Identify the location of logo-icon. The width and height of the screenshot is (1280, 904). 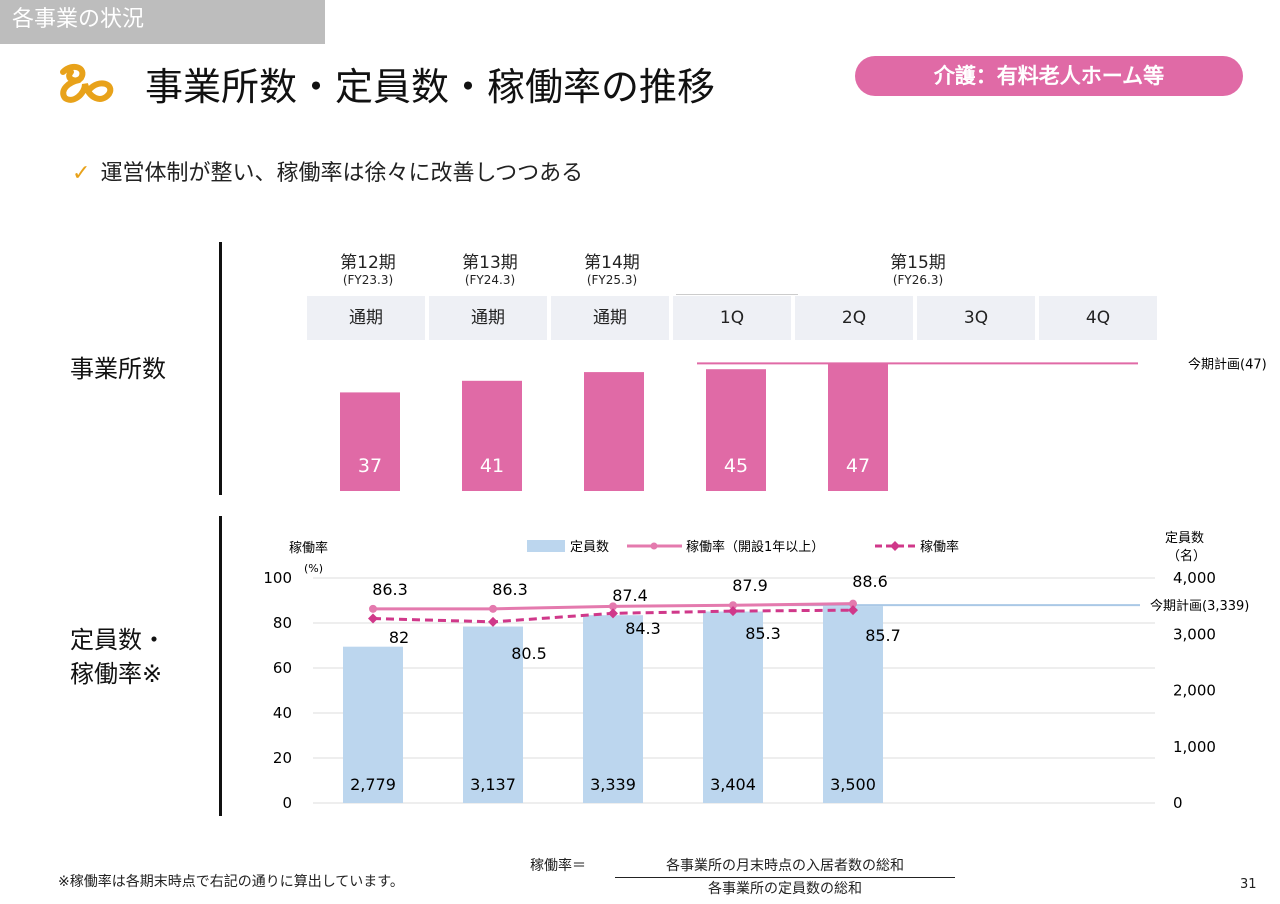
(87, 83).